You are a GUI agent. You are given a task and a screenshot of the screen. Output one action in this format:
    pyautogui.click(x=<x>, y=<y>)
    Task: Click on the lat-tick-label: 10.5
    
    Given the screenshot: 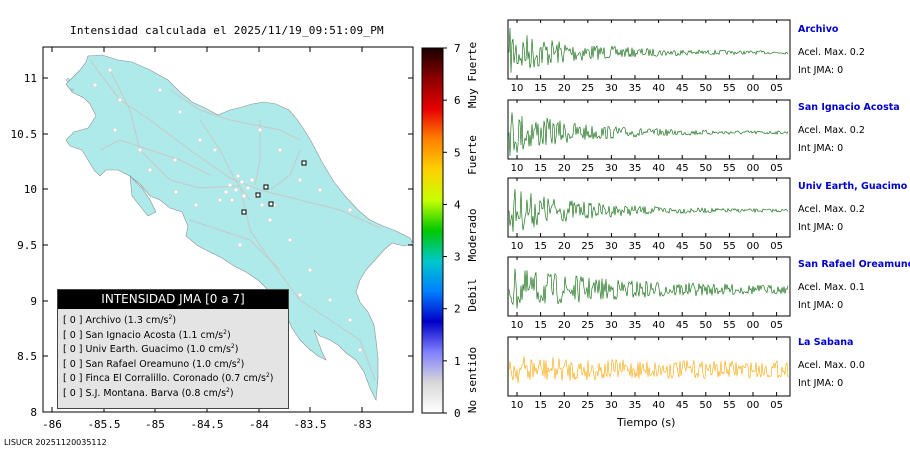 What is the action you would take?
    pyautogui.click(x=24, y=134)
    